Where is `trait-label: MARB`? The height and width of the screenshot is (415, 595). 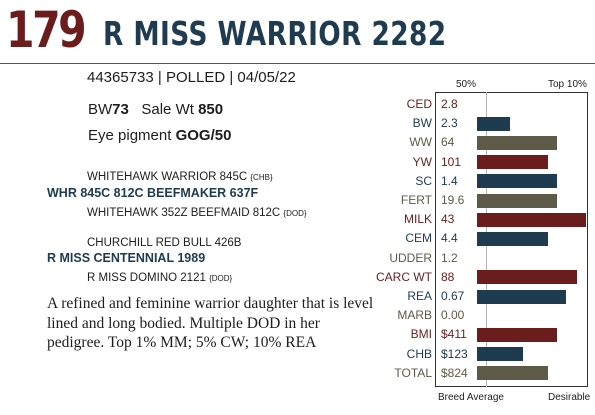 trait-label: MARB is located at coordinates (414, 315).